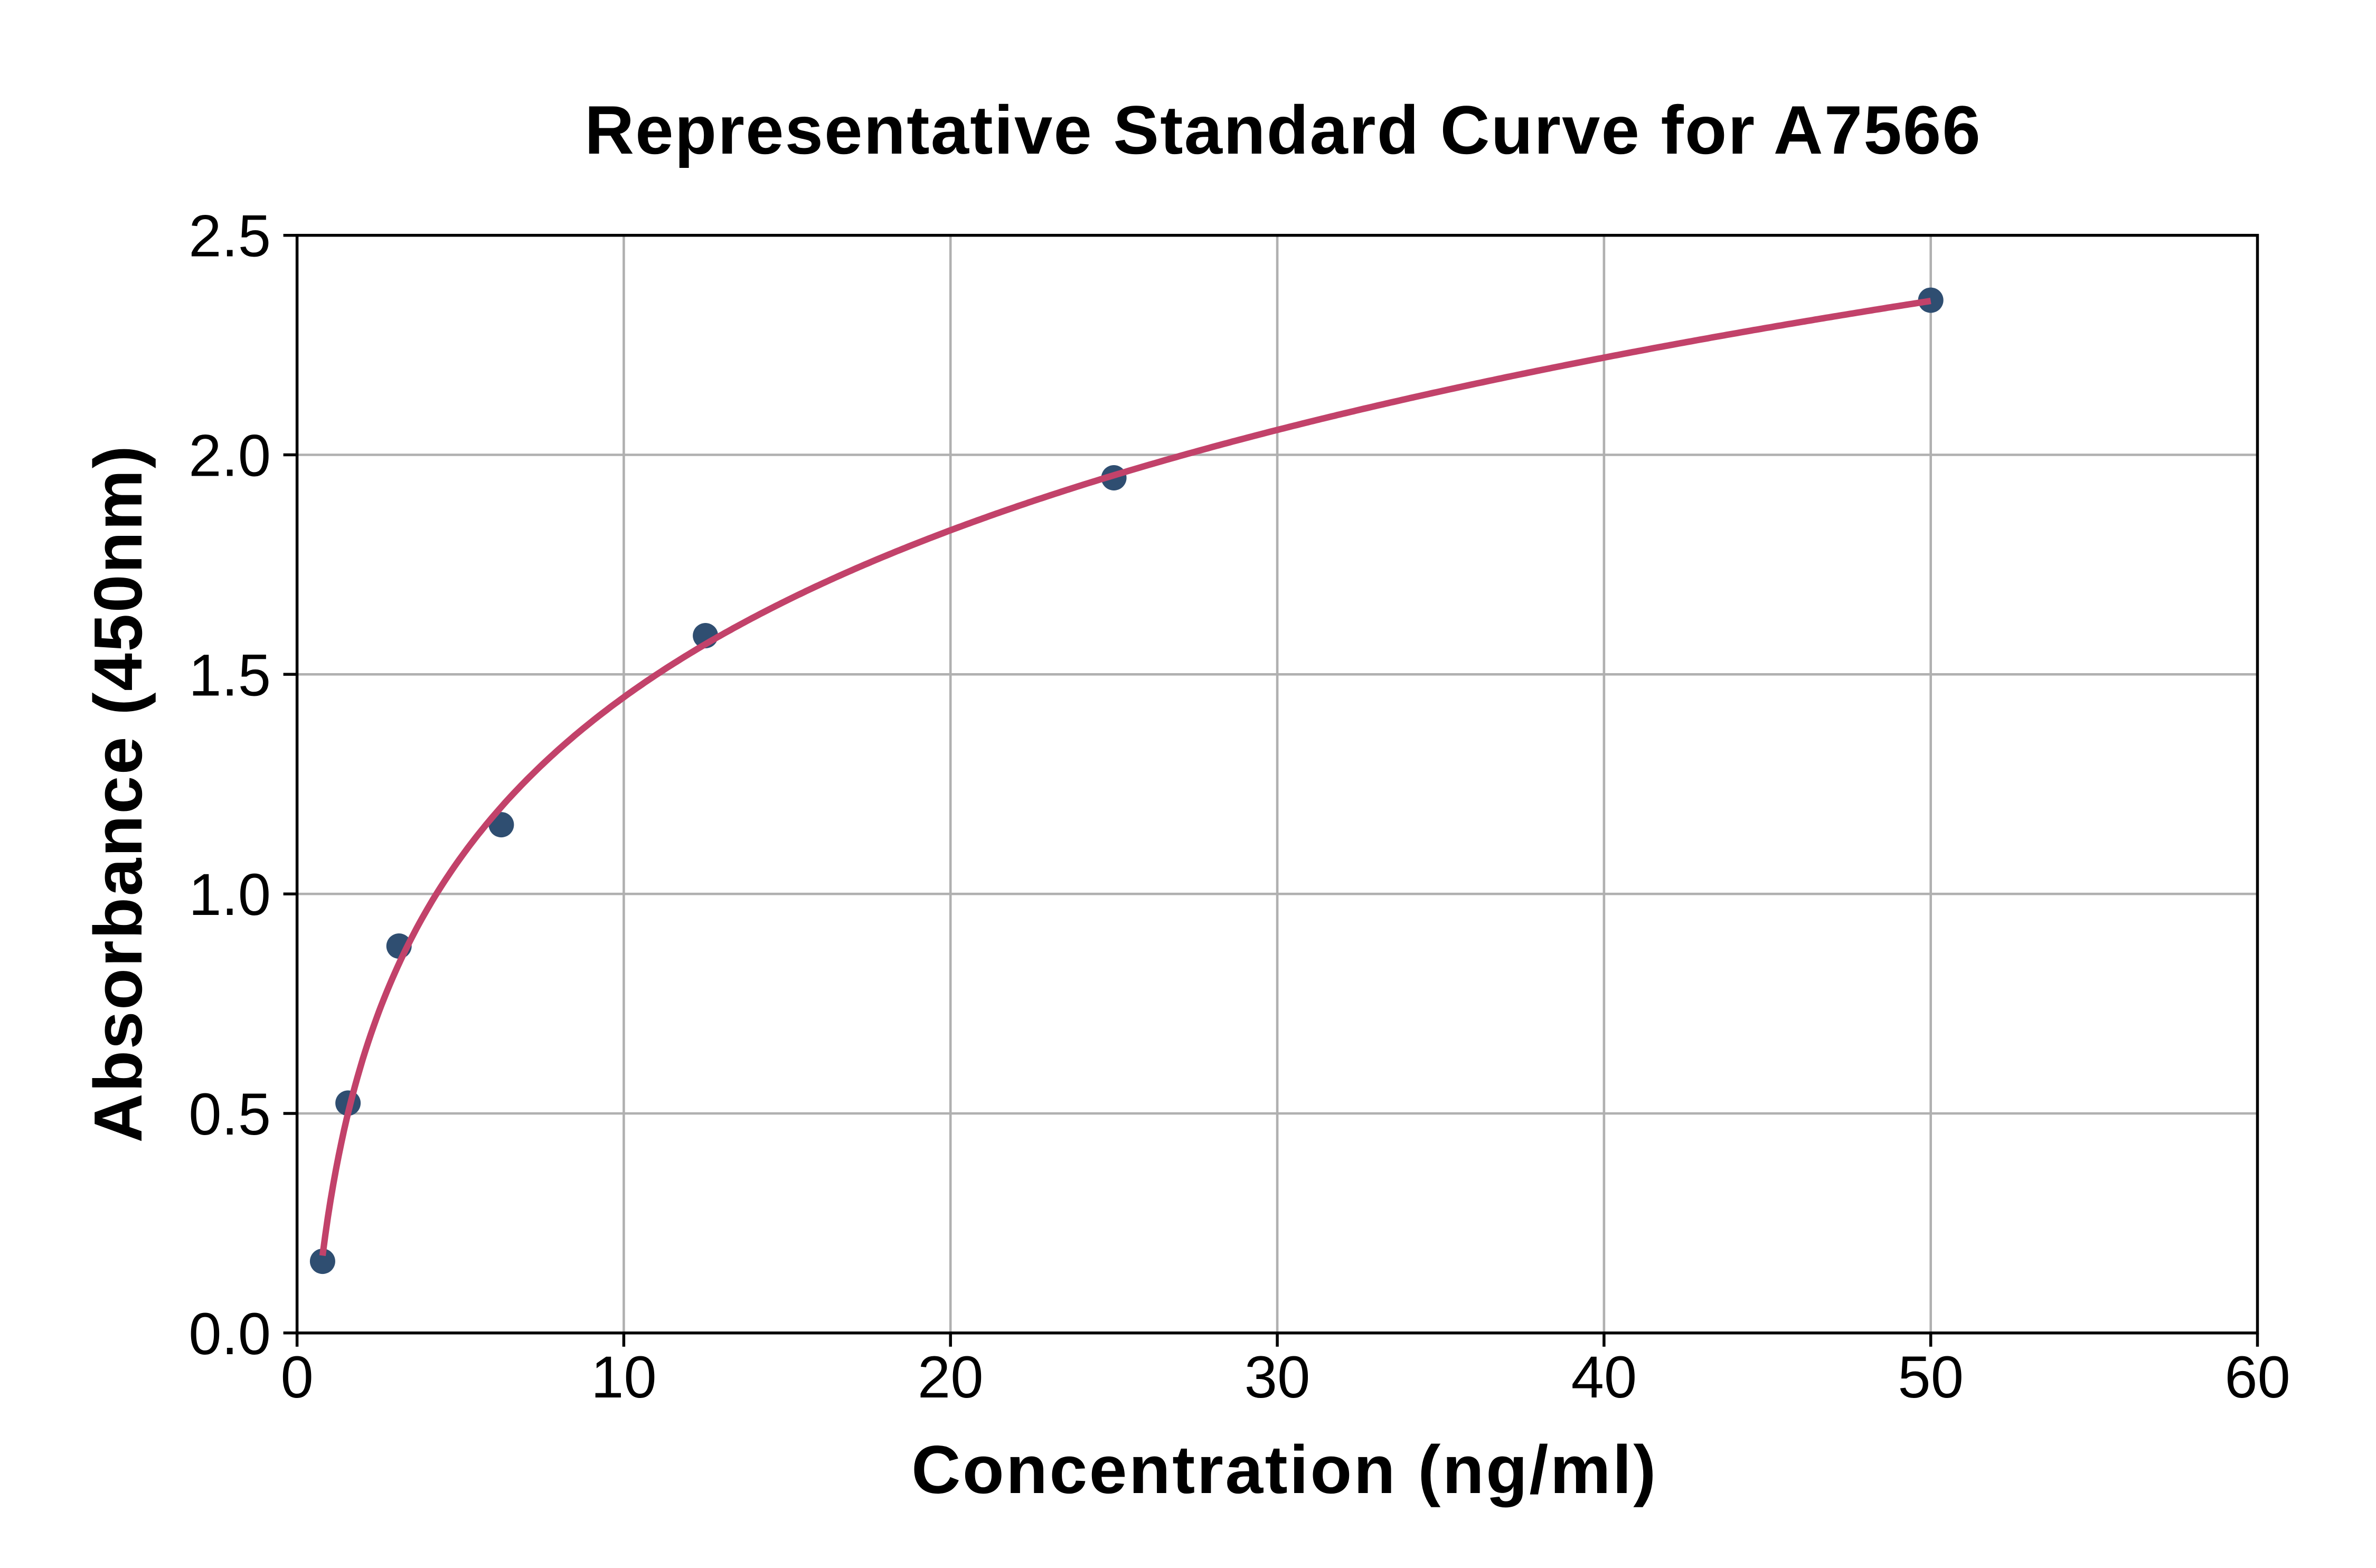 Image resolution: width=2376 pixels, height=1568 pixels. Describe the element at coordinates (624, 1377) in the screenshot. I see `svg-text: 10` at that location.